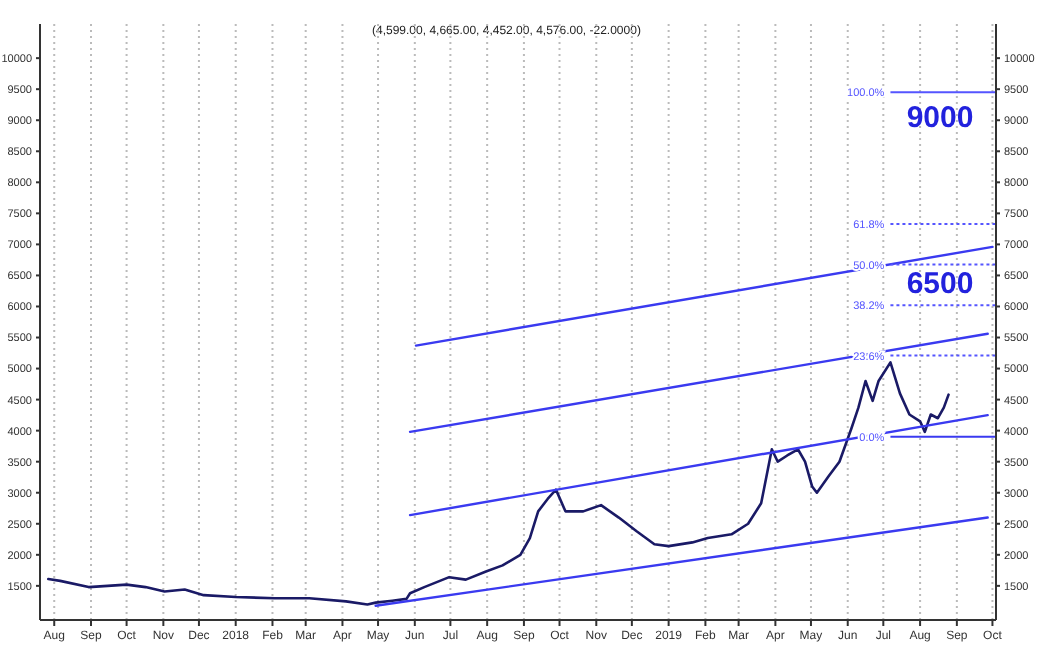  Describe the element at coordinates (940, 118) in the screenshot. I see `annotation: 9000` at that location.